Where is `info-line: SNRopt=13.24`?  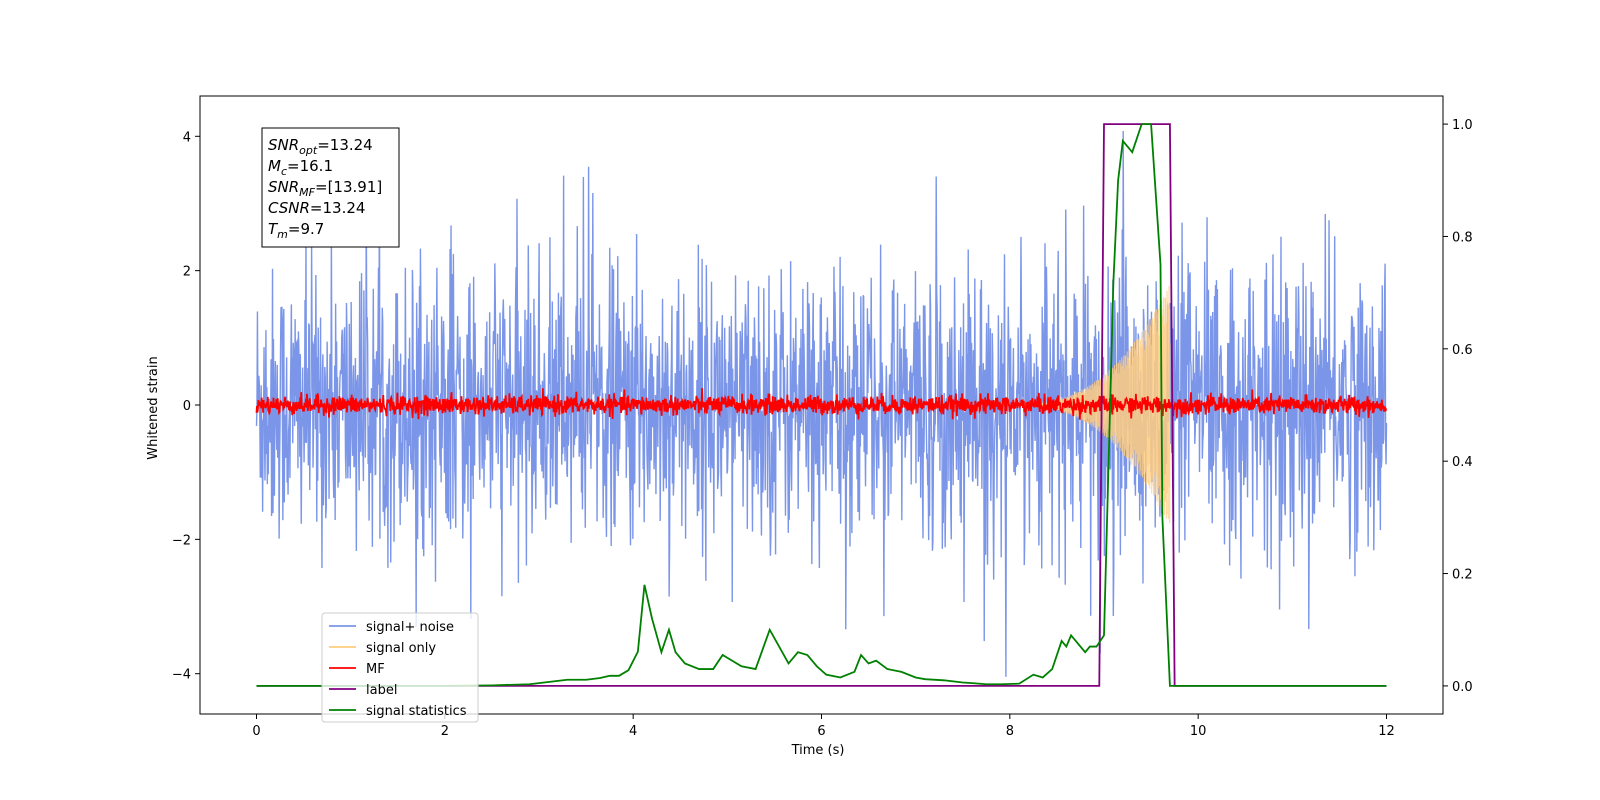
info-line: SNRopt=13.24 is located at coordinates (320, 146).